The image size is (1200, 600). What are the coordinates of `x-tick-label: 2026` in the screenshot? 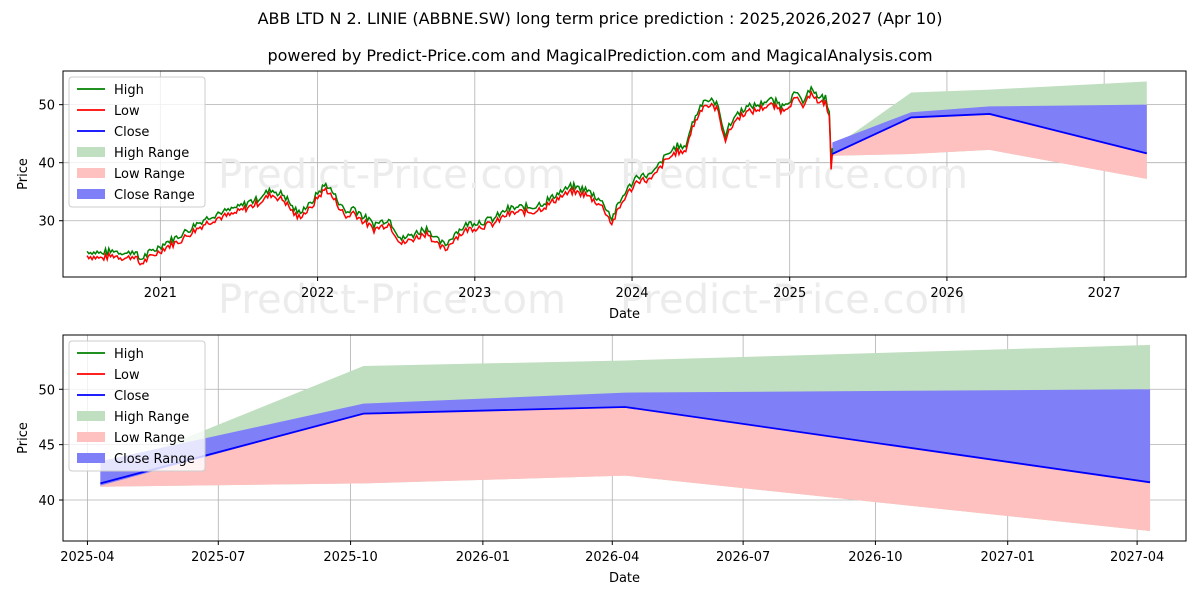 It's located at (946, 293).